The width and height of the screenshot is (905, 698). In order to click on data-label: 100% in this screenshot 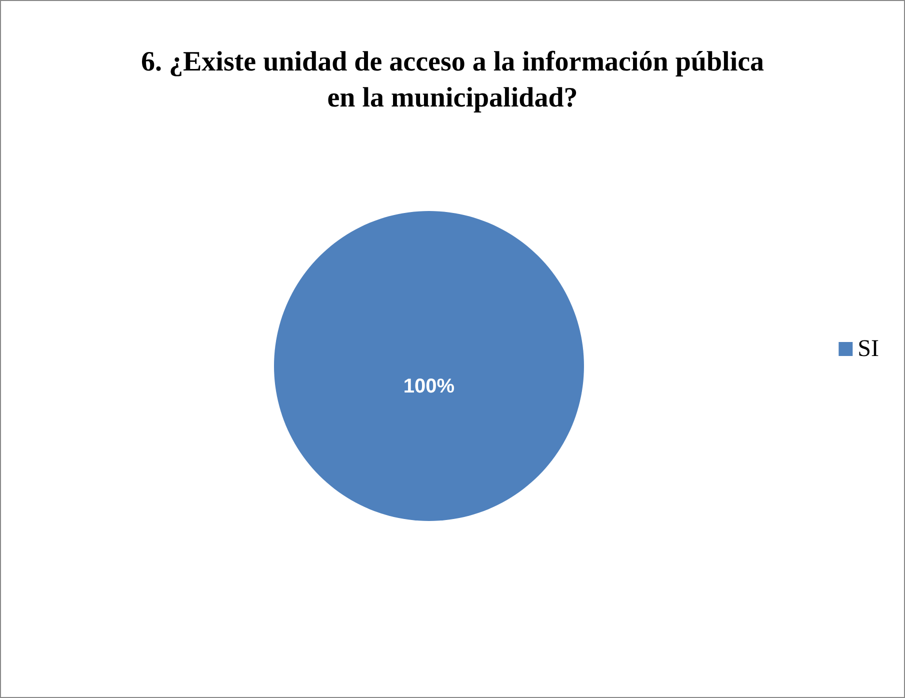, I will do `click(429, 387)`.